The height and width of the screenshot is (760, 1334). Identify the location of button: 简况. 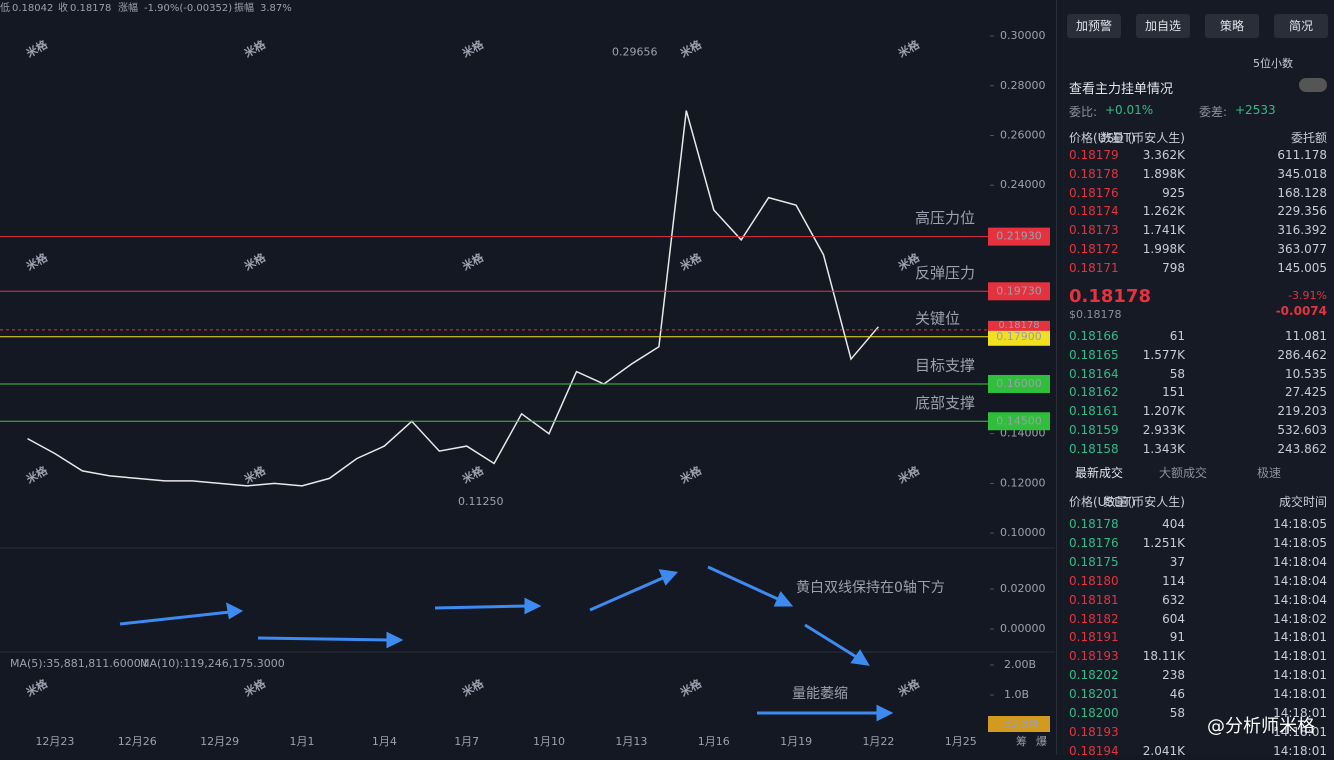
(1301, 26).